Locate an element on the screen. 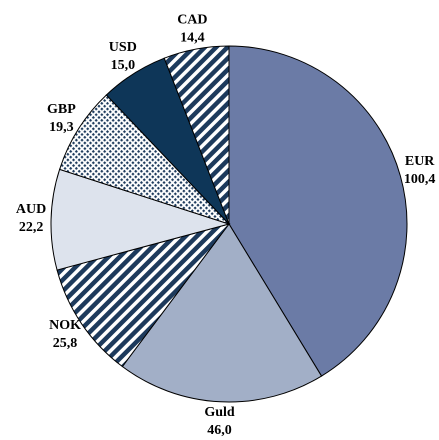 The height and width of the screenshot is (440, 439). slice-value-label: 100,4 is located at coordinates (420, 179).